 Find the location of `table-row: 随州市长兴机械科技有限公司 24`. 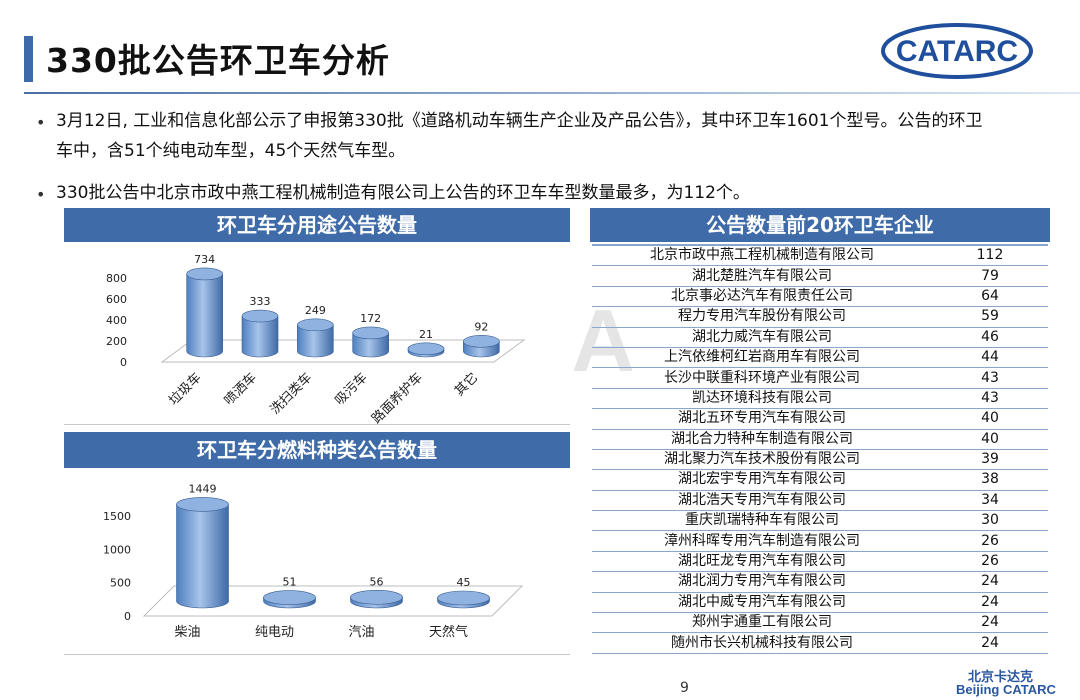

table-row: 随州市长兴机械科技有限公司 24 is located at coordinates (820, 643).